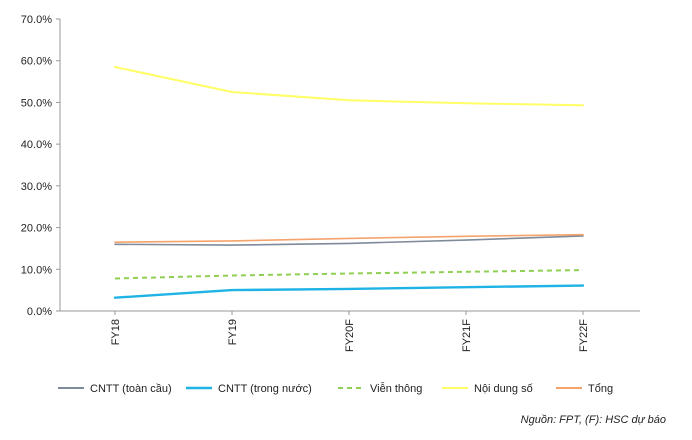 The height and width of the screenshot is (440, 692). I want to click on x-tick-label: FY22F, so click(584, 335).